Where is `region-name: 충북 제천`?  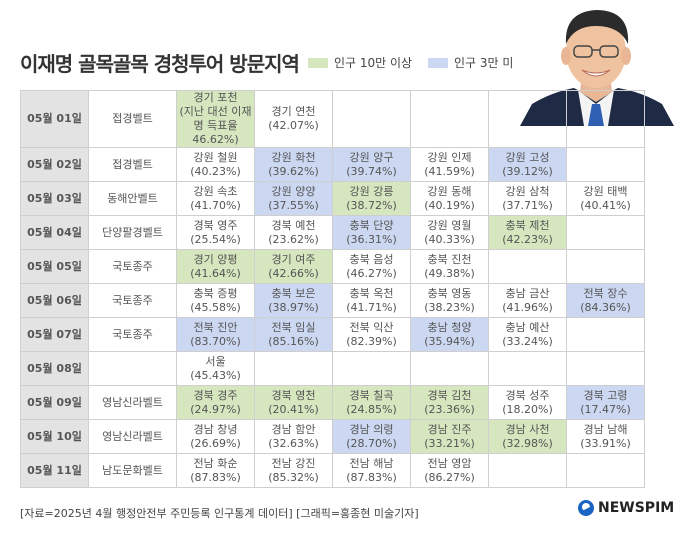 region-name: 충북 제천 is located at coordinates (527, 225).